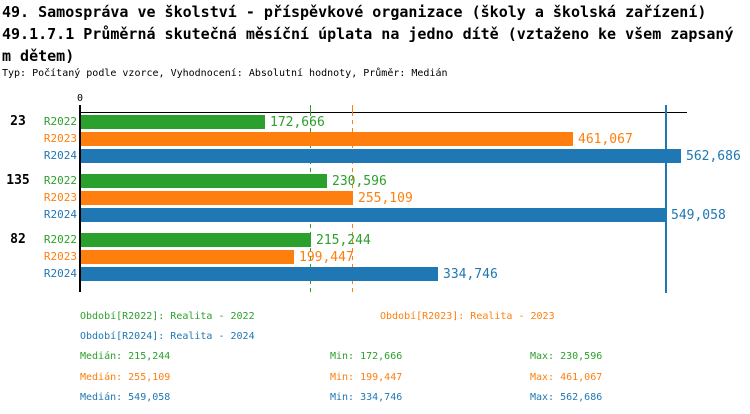 The height and width of the screenshot is (414, 750). I want to click on bar-value-label: 172,666, so click(297, 122).